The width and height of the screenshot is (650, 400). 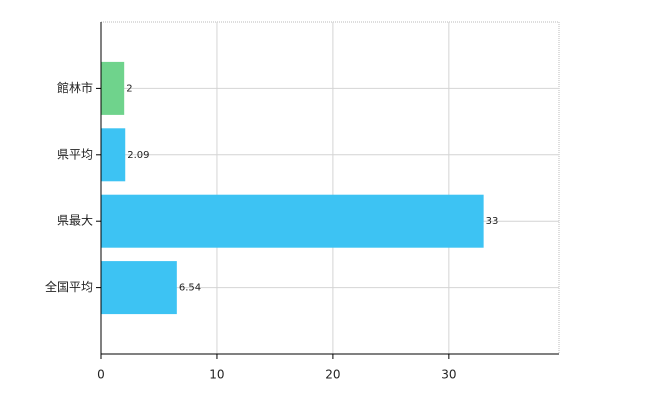 I want to click on y-tick-label: 館林市, so click(x=75, y=87).